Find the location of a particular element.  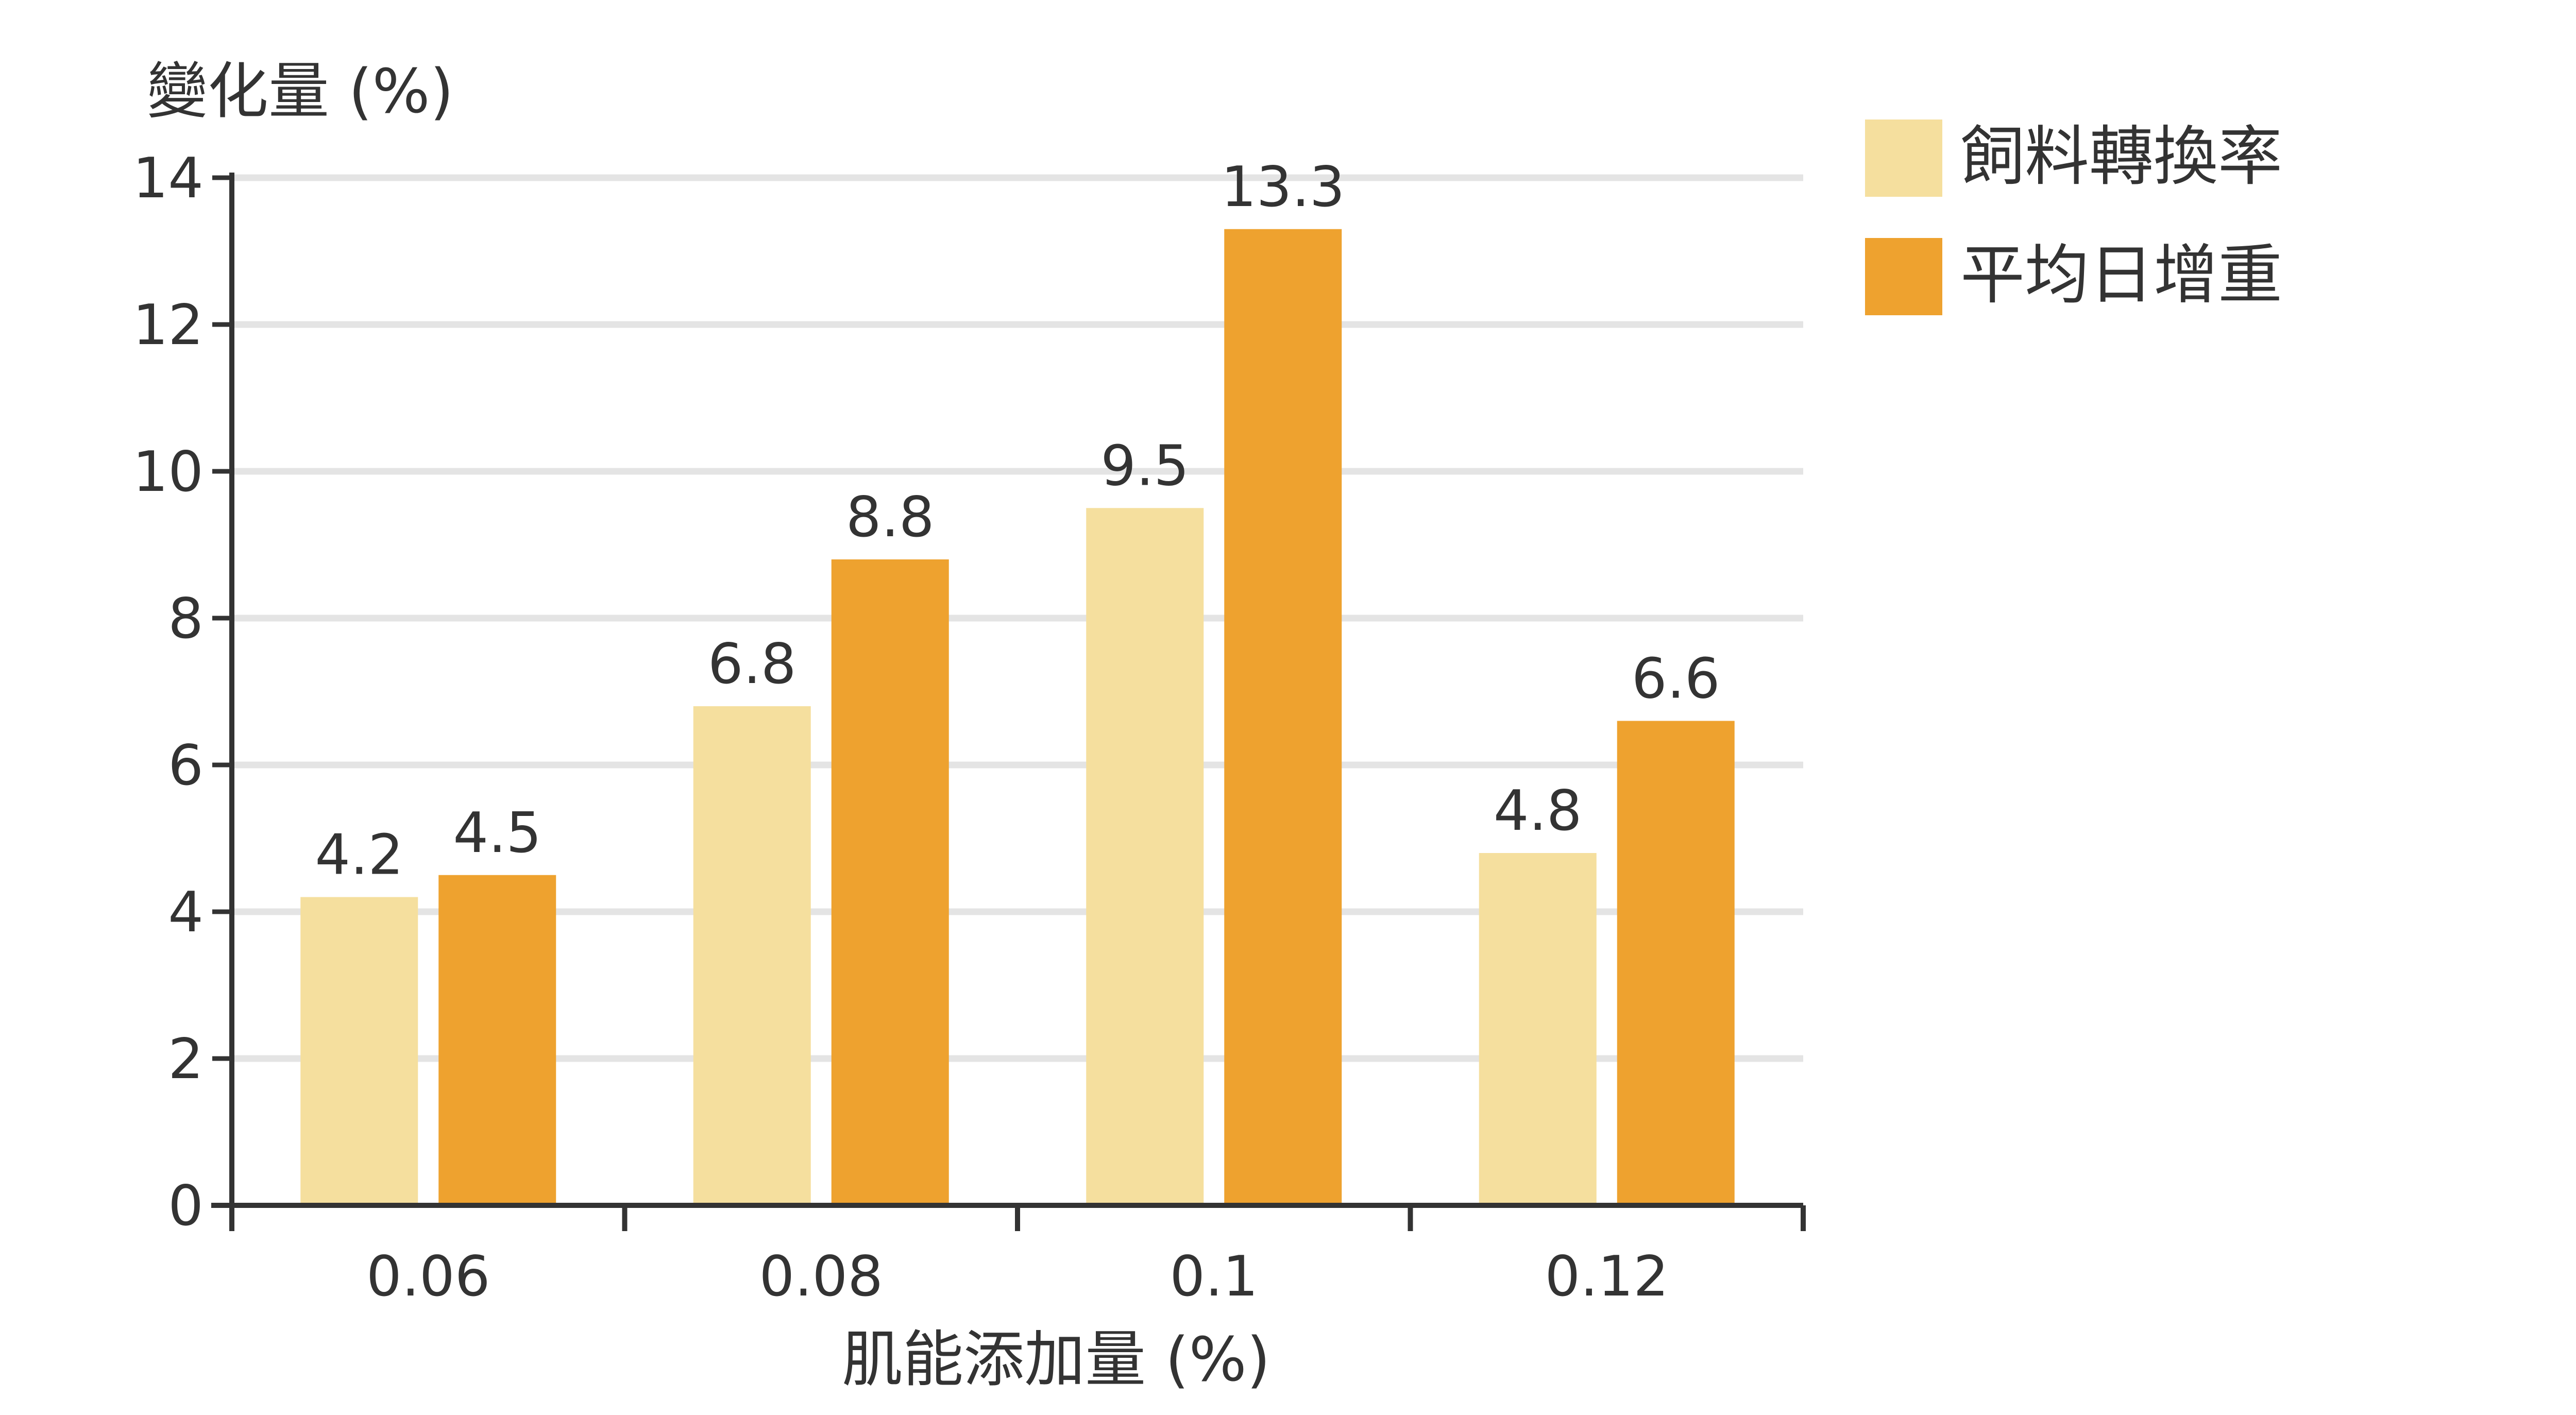

y-tick-label: 8 is located at coordinates (186, 619).